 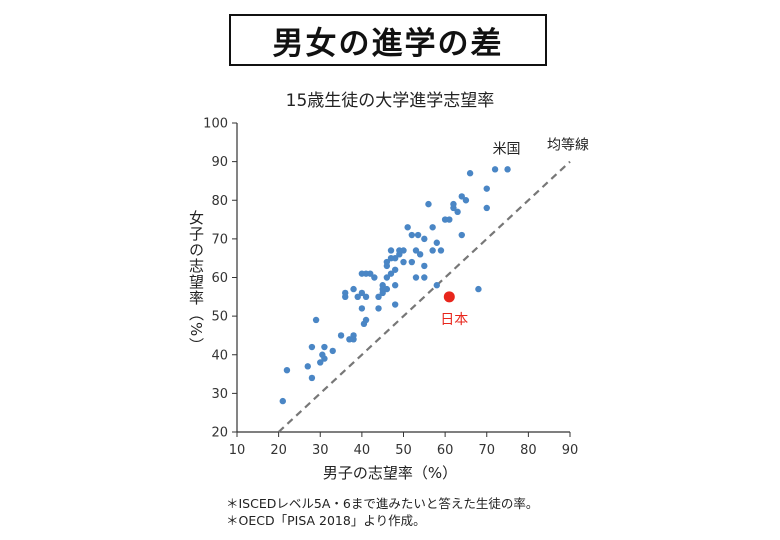 What do you see at coordinates (486, 450) in the screenshot?
I see `x-tick-label: 70` at bounding box center [486, 450].